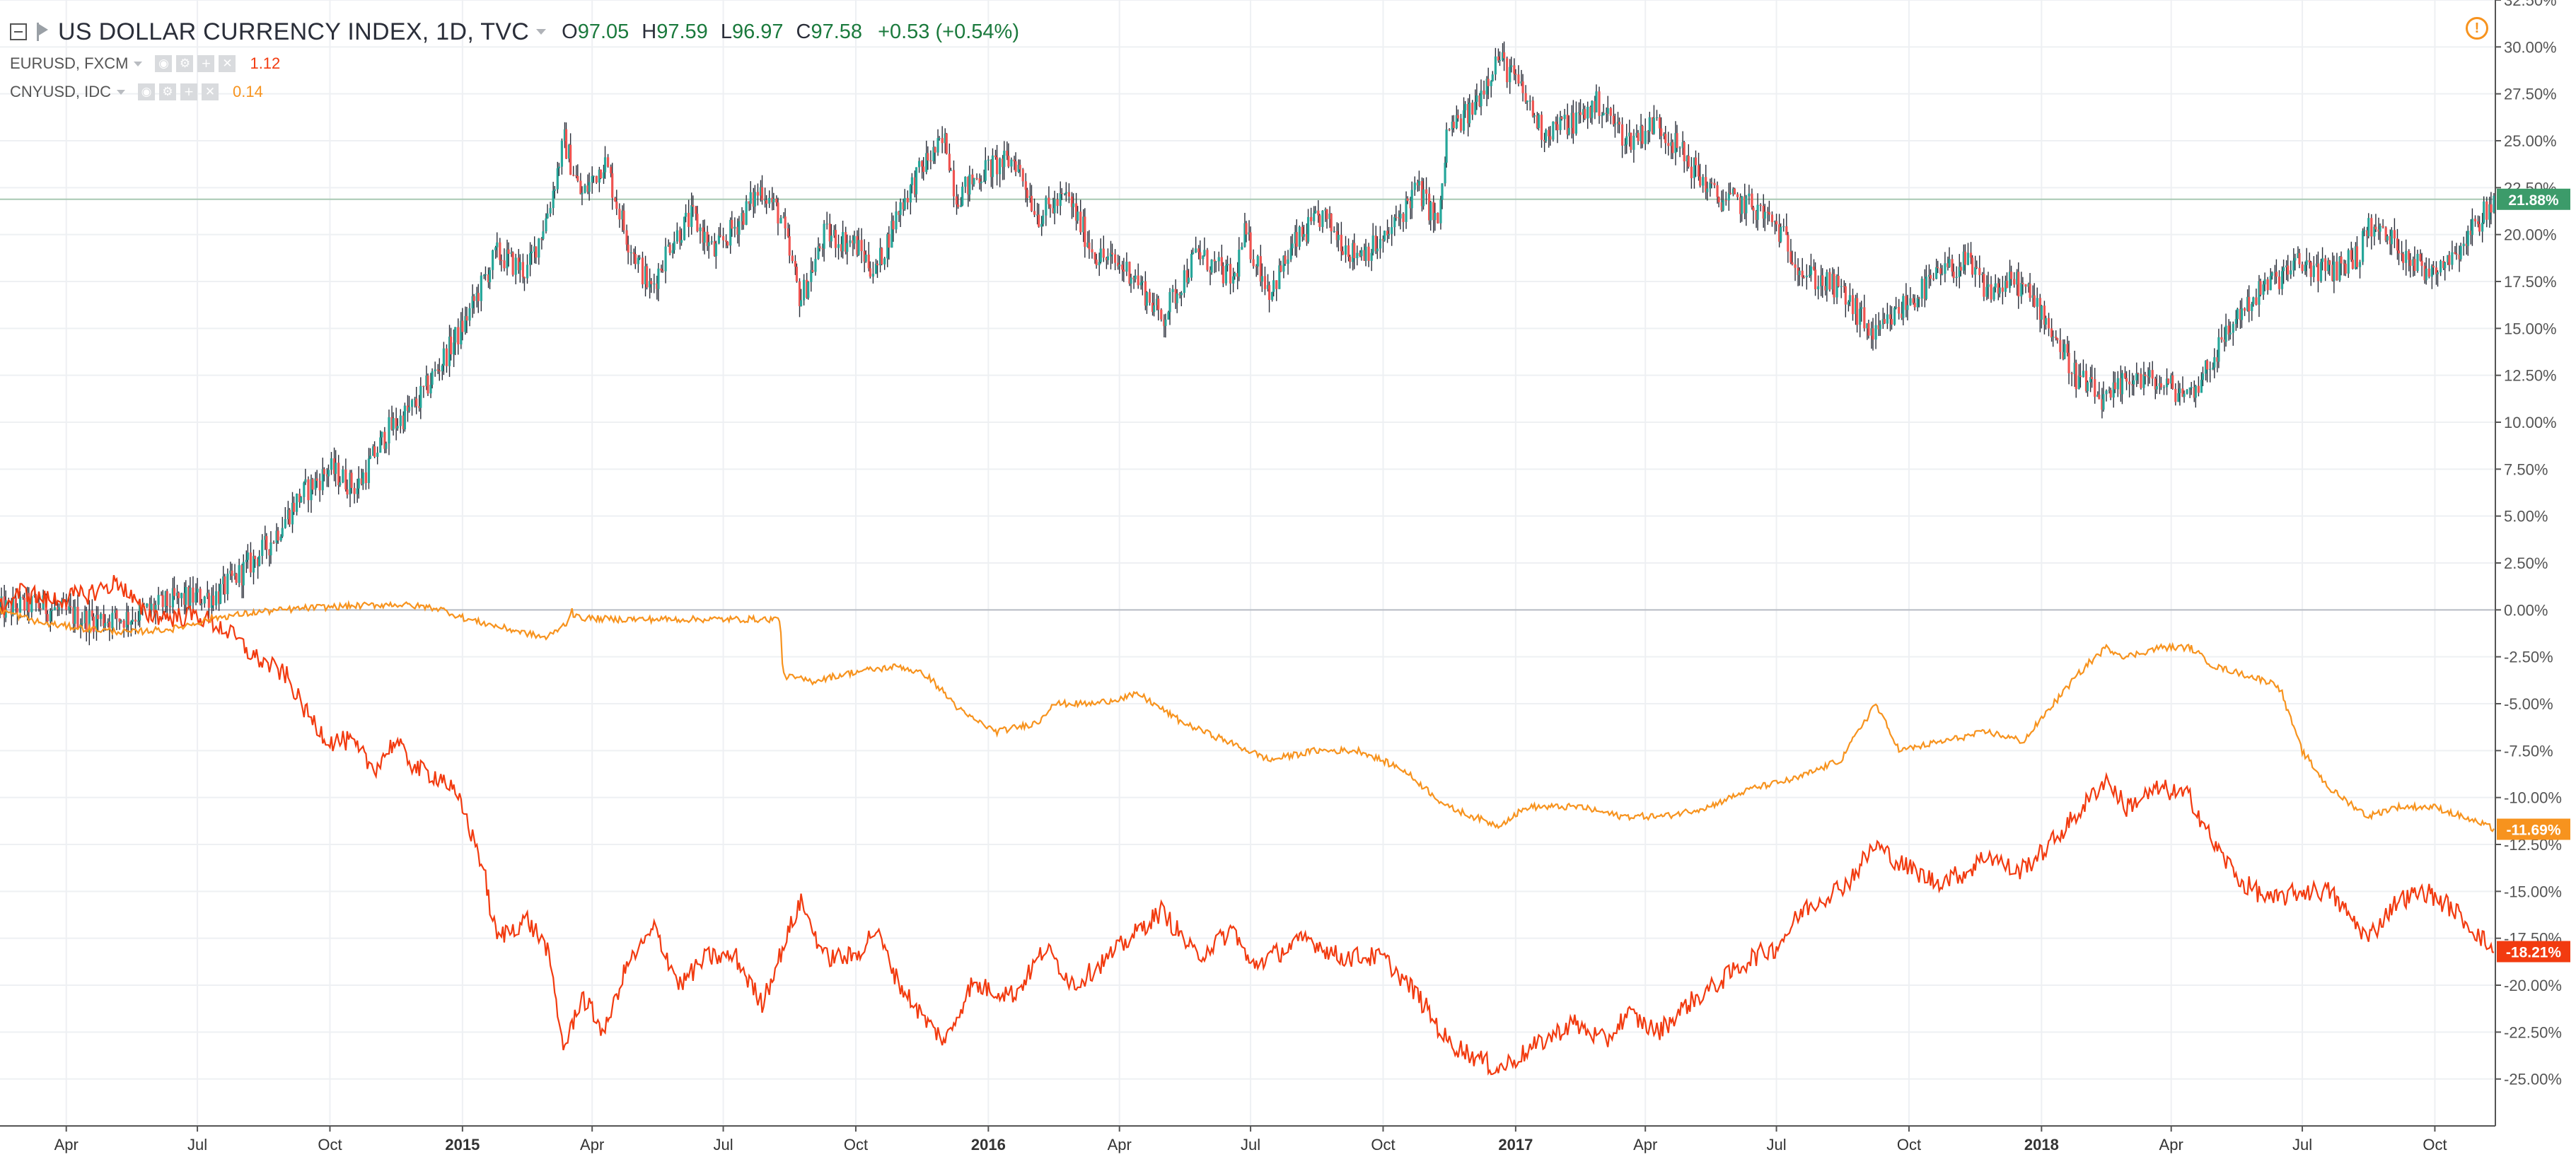  I want to click on compare-value: 1.12, so click(265, 63).